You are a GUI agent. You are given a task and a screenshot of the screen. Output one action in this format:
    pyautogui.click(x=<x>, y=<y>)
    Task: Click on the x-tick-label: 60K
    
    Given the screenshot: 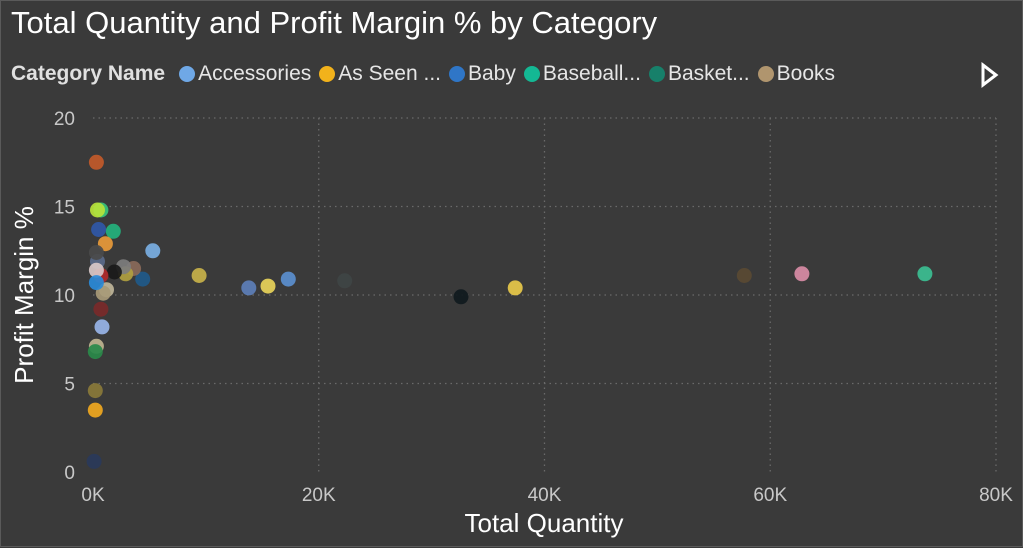 What is the action you would take?
    pyautogui.click(x=770, y=495)
    